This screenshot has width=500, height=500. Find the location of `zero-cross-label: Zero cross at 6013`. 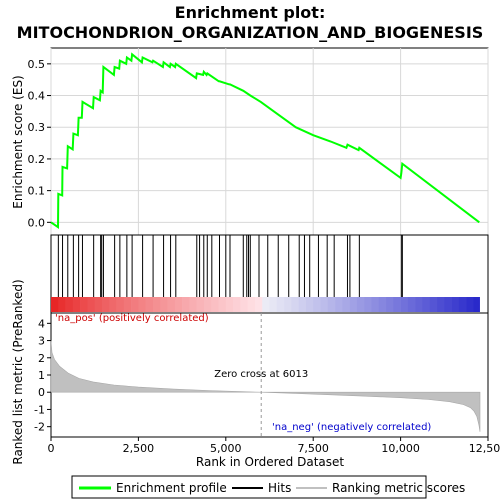

zero-cross-label: Zero cross at 6013 is located at coordinates (261, 374).